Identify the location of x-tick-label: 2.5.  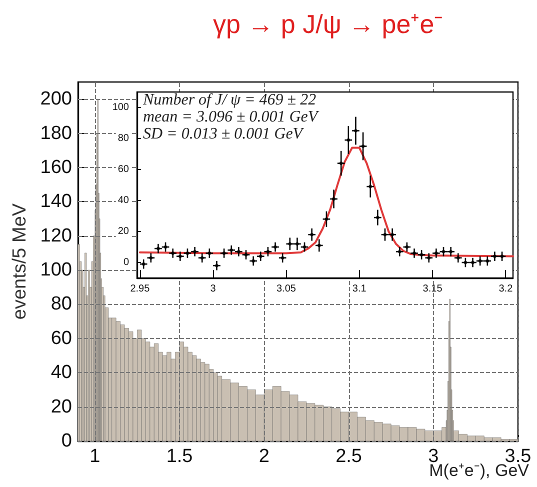
(349, 456).